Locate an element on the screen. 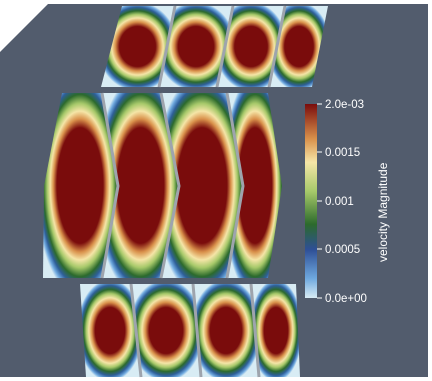  colorbar-ticks is located at coordinates (319, 201).